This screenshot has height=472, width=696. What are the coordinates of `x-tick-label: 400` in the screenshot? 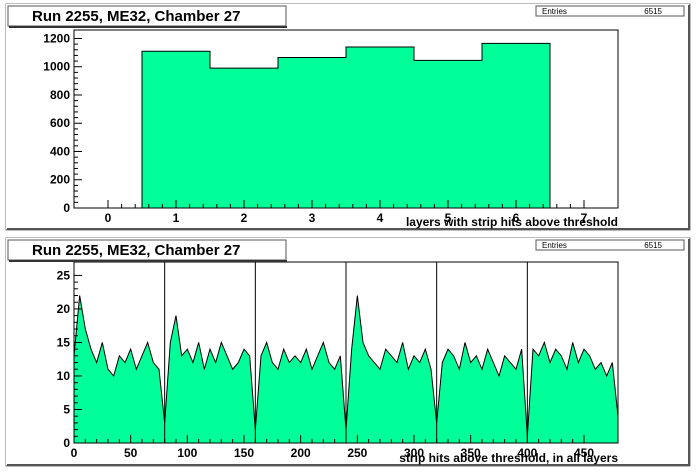 It's located at (527, 453).